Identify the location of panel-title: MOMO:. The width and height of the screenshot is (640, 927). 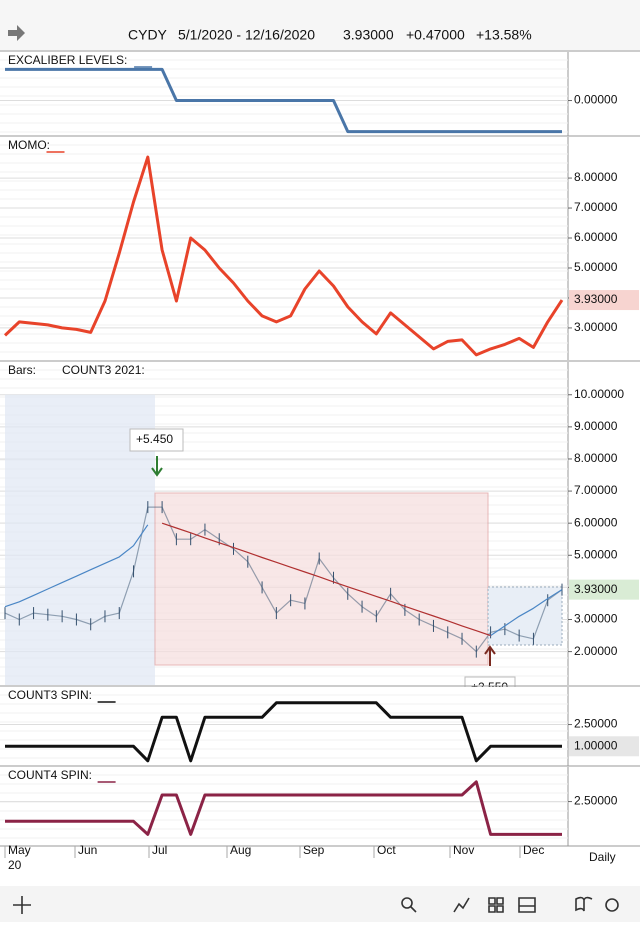
(29, 145).